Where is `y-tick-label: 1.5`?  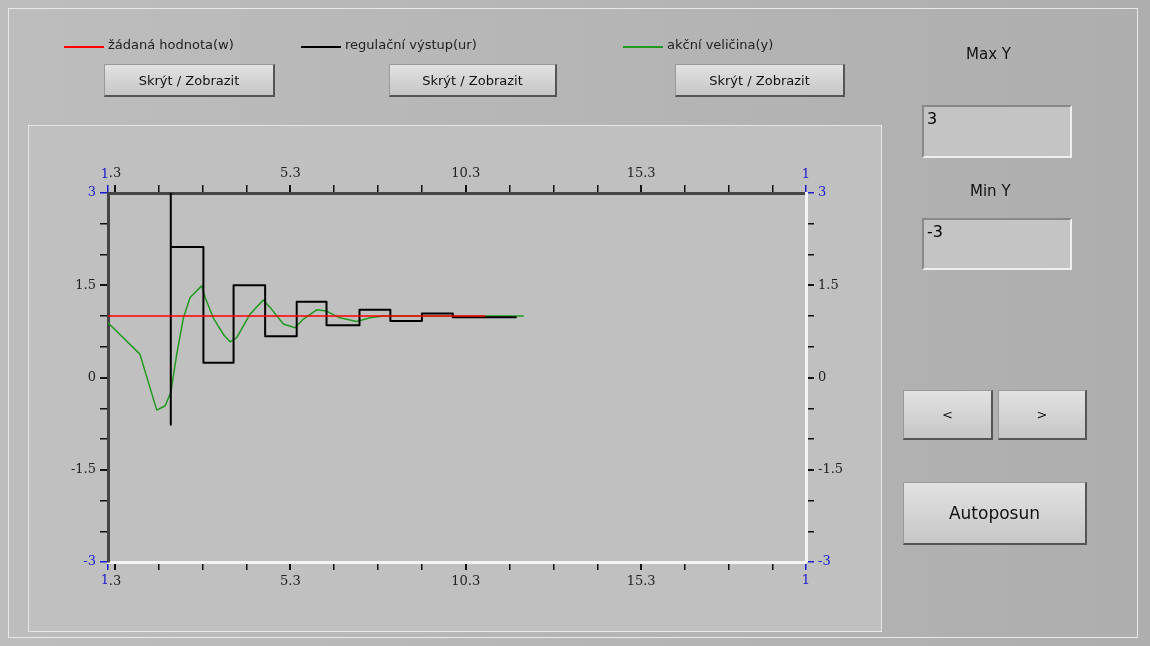
y-tick-label: 1.5 is located at coordinates (85, 284).